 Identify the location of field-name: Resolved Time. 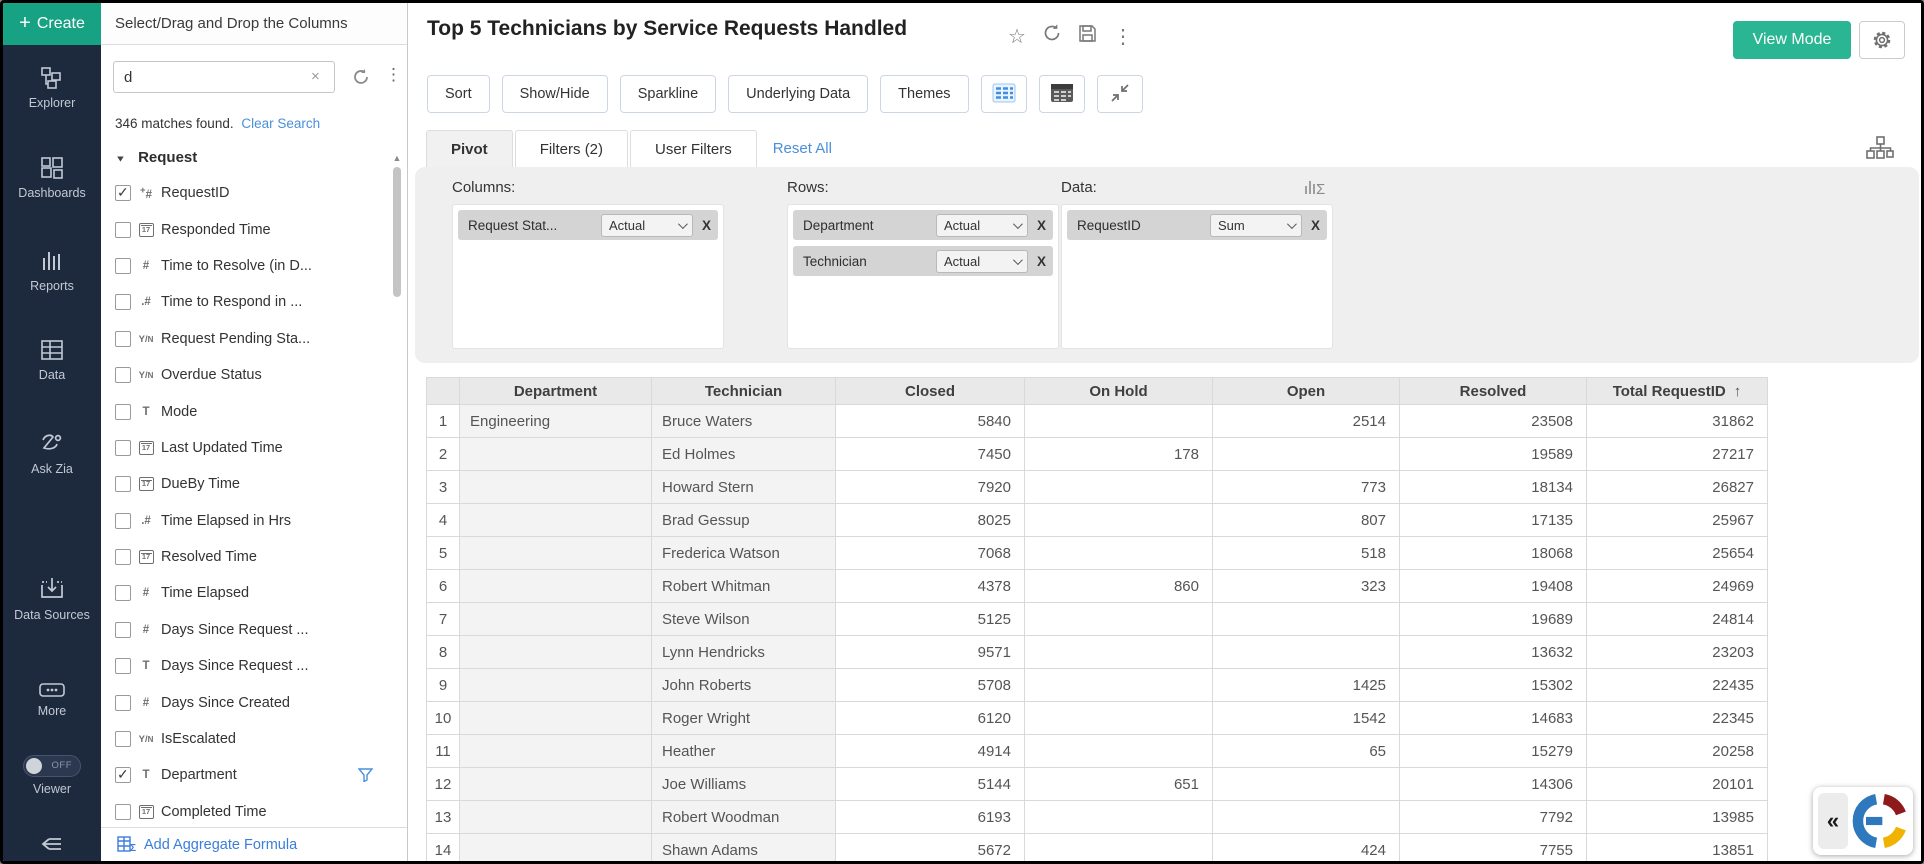
(209, 557).